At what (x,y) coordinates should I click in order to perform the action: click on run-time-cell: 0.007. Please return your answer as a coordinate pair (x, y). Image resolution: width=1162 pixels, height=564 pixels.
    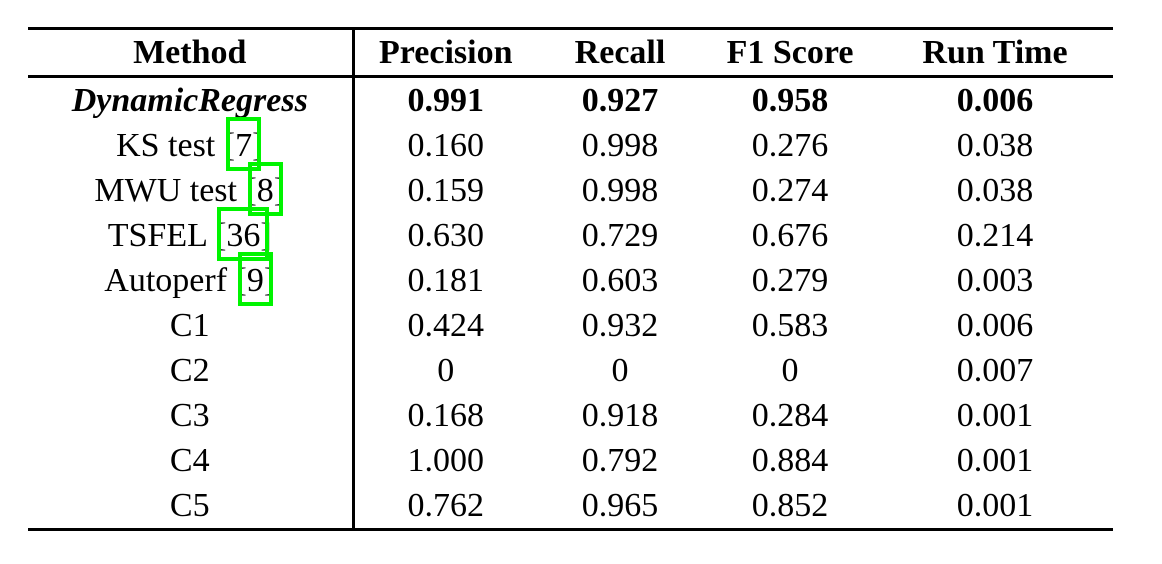
    Looking at the image, I should click on (995, 370).